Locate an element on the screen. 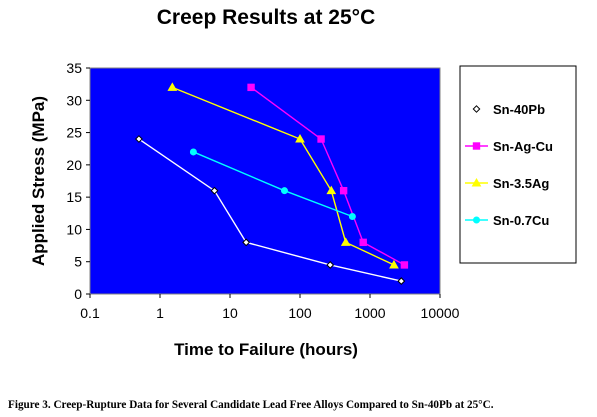 This screenshot has height=417, width=597. legend: Sn-40Pb Sn-Ag-Cu Sn-3.5Ag Sn-0.7Cu is located at coordinates (509, 165).